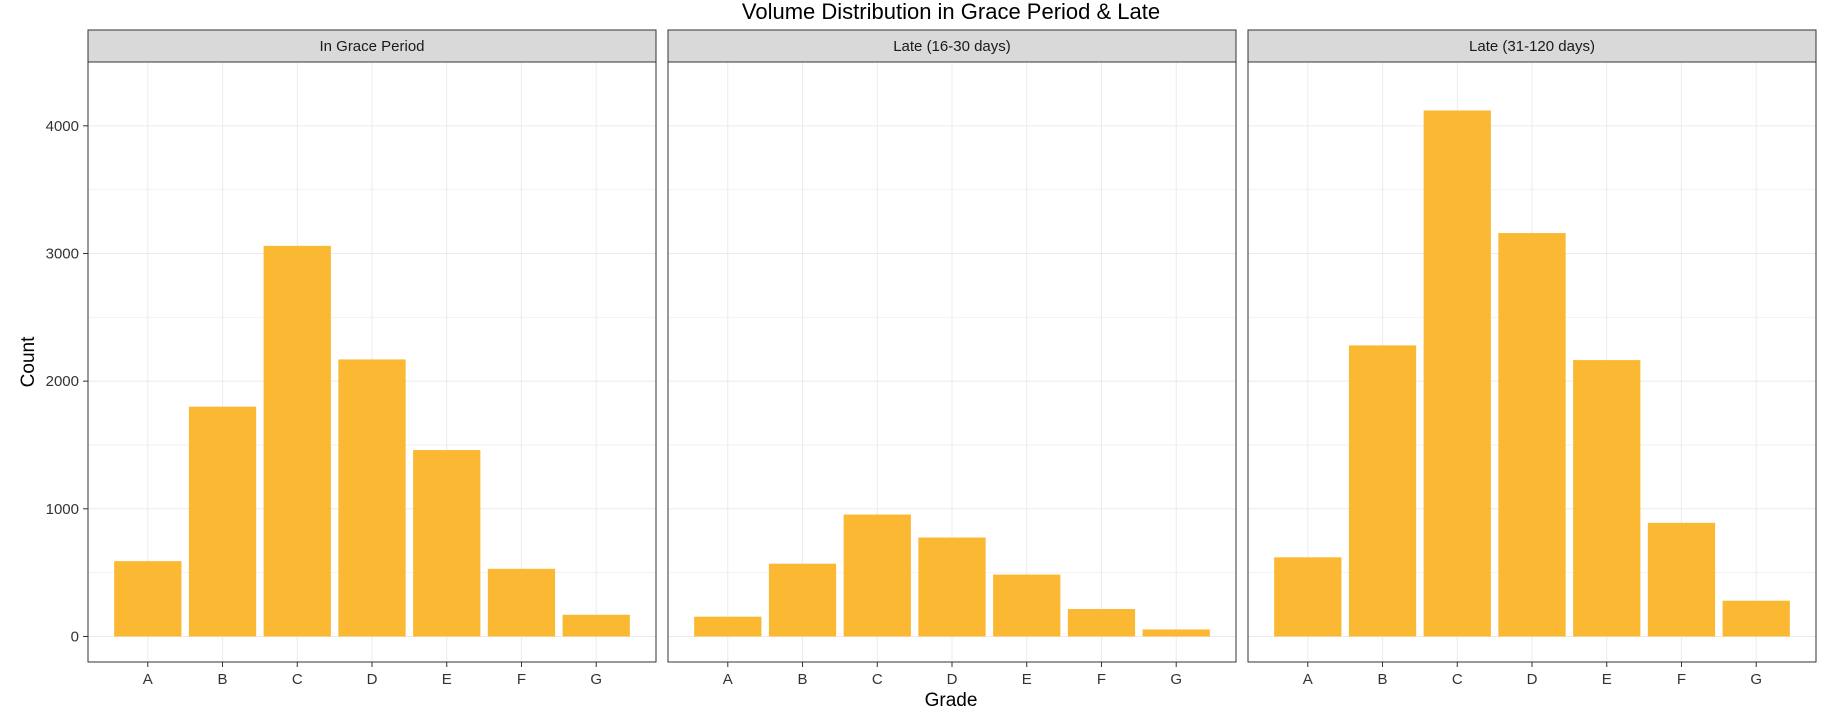 This screenshot has width=1828, height=720. Describe the element at coordinates (62, 509) in the screenshot. I see `y-tick-label: 1000` at that location.